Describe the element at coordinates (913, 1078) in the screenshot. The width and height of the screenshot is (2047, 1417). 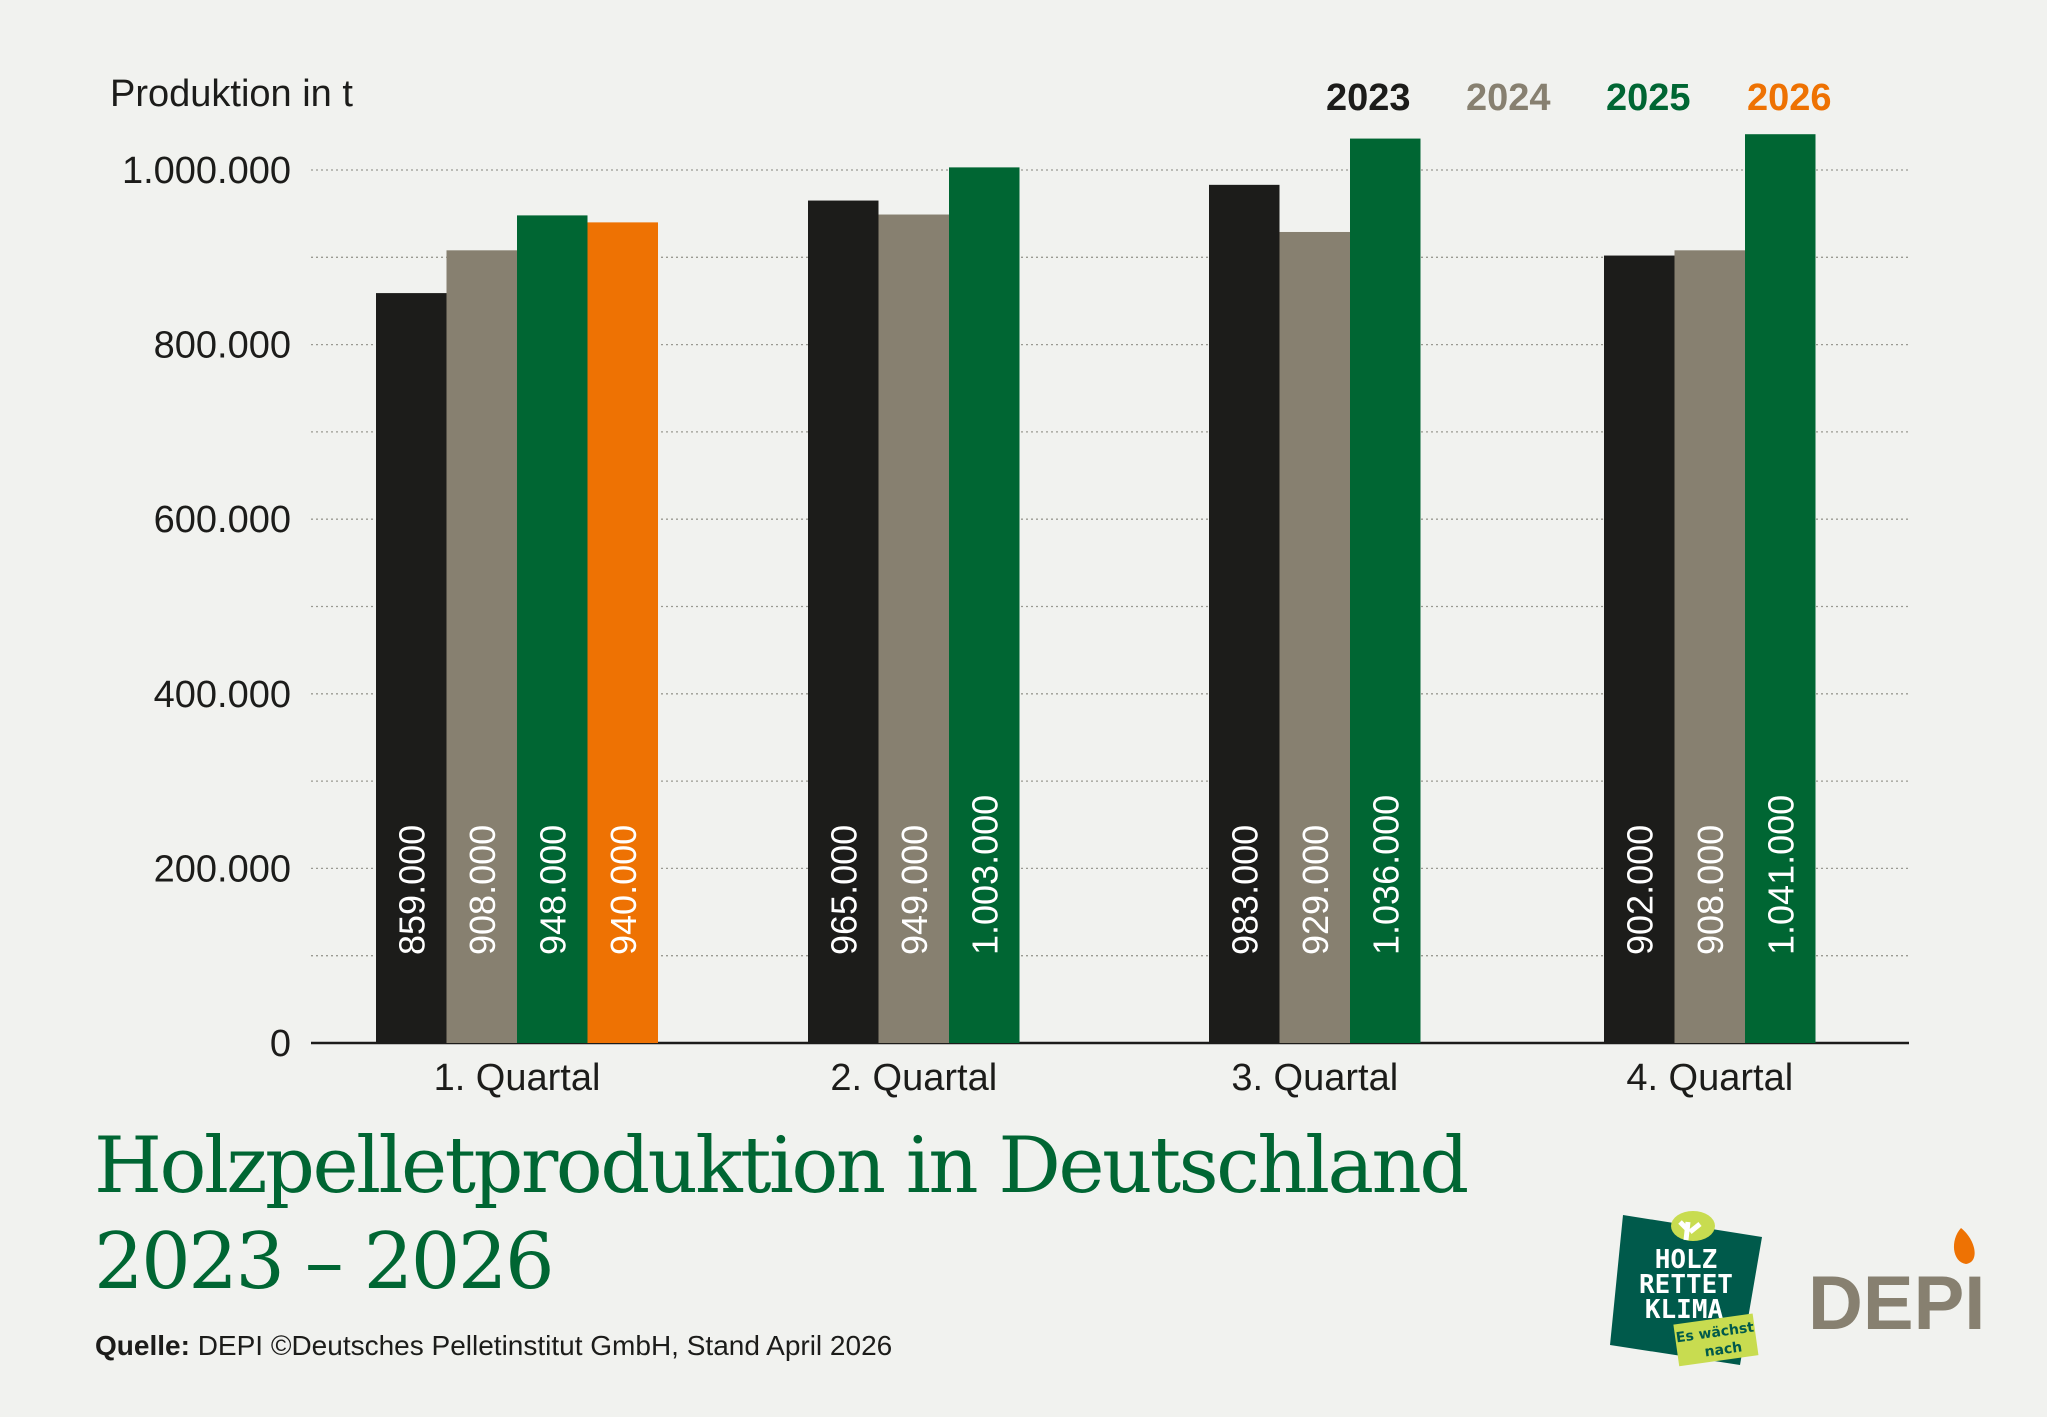
I see `x-tick-label: 2. Quartal` at that location.